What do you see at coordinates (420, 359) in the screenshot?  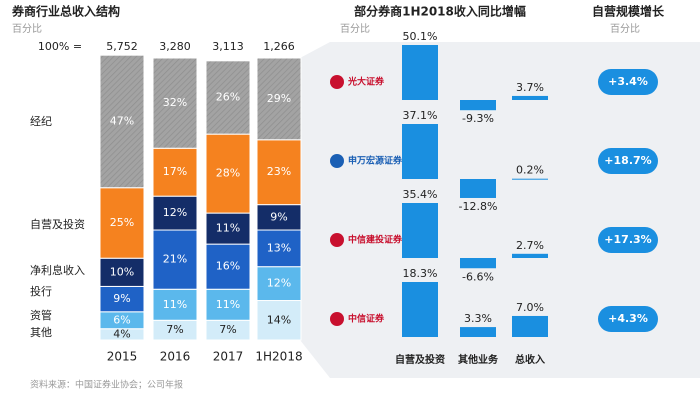 I see `x-tick-label: 自营及投资` at bounding box center [420, 359].